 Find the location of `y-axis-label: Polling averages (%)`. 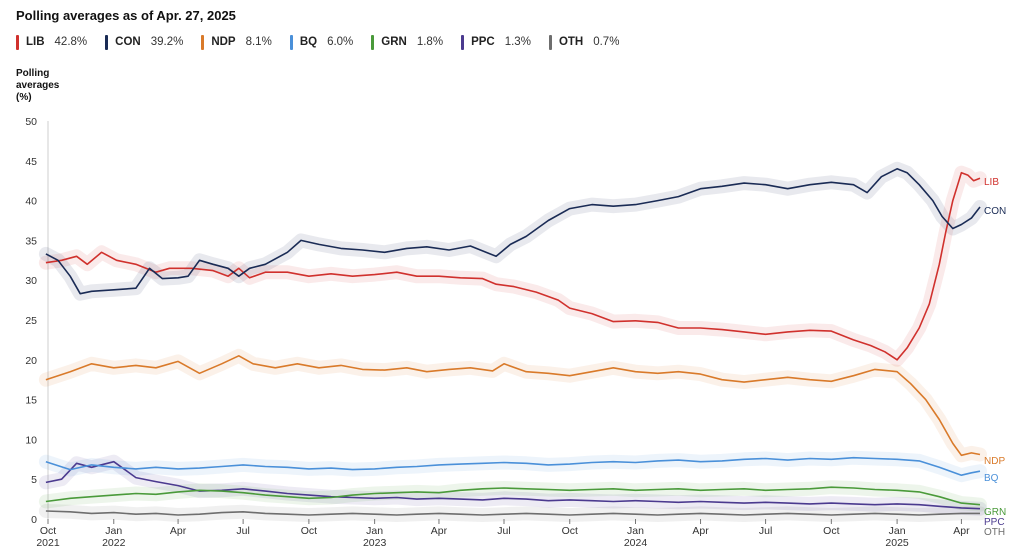

y-axis-label: Polling averages (%) is located at coordinates (37, 86).